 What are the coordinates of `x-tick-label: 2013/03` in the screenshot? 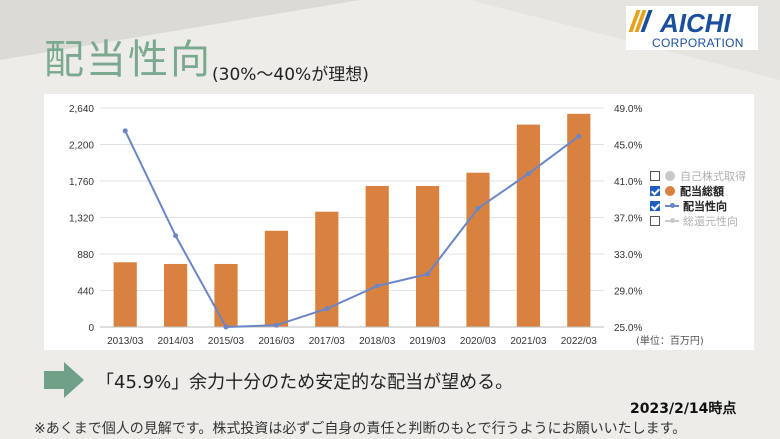 It's located at (125, 341).